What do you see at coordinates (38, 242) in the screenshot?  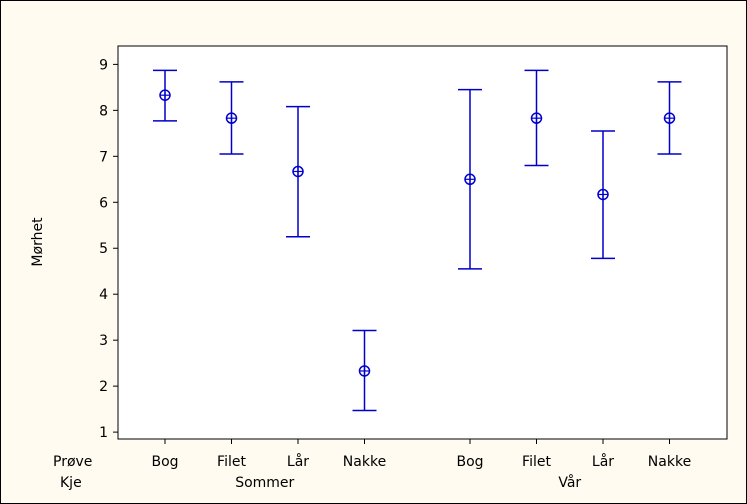 I see `y-axis-label: Mørhet` at bounding box center [38, 242].